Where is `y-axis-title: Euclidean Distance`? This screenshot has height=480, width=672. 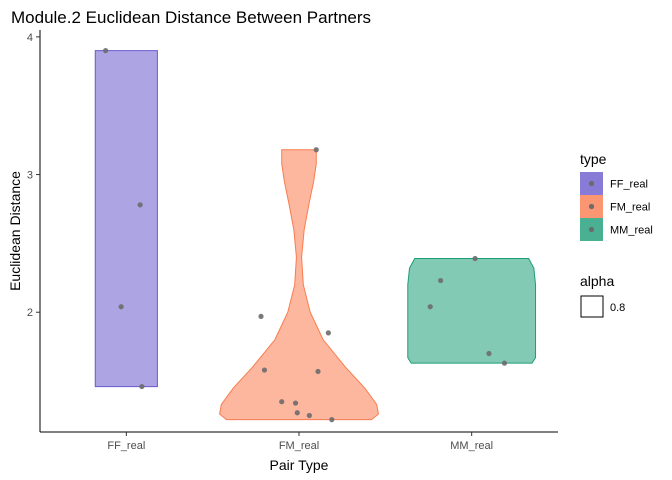
y-axis-title: Euclidean Distance is located at coordinates (15, 231).